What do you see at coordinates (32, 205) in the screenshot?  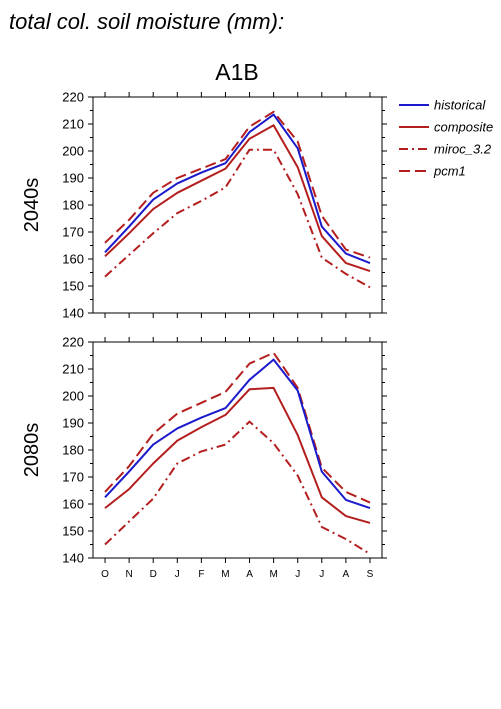 I see `panel-label: 2040s` at bounding box center [32, 205].